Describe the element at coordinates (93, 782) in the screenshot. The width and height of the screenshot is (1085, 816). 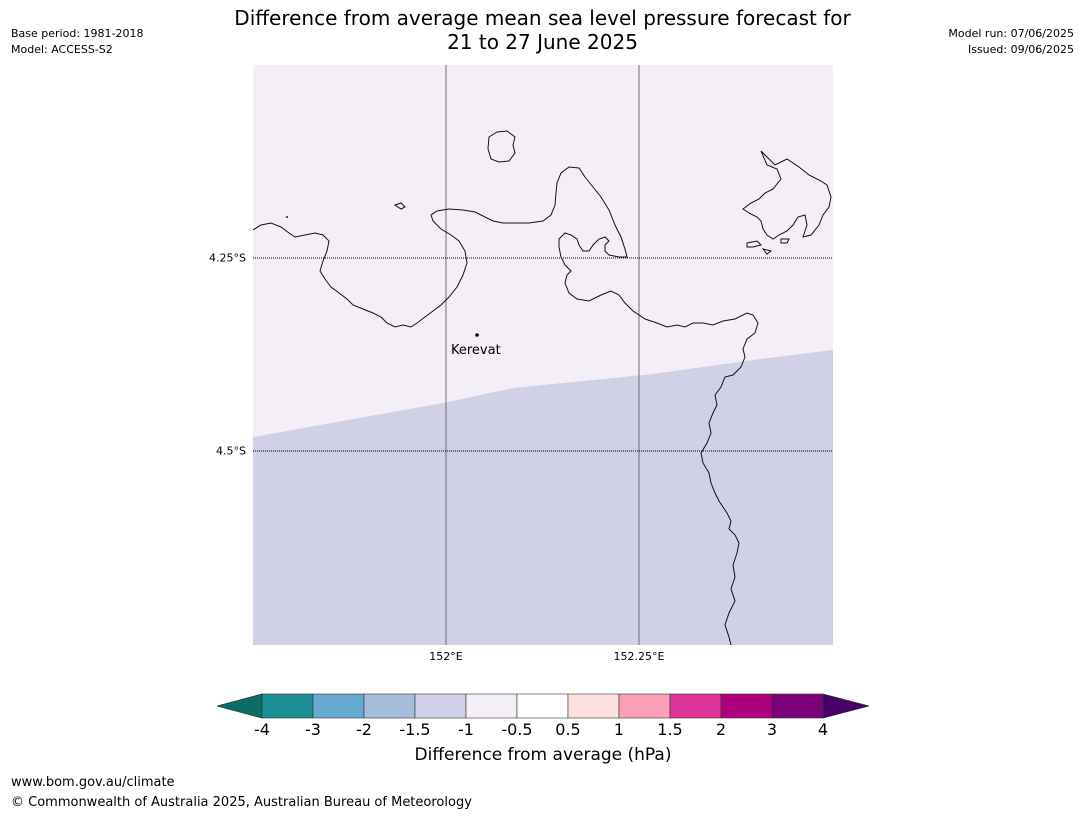
I see `footer-url: www.bom.gov.au/climate` at that location.